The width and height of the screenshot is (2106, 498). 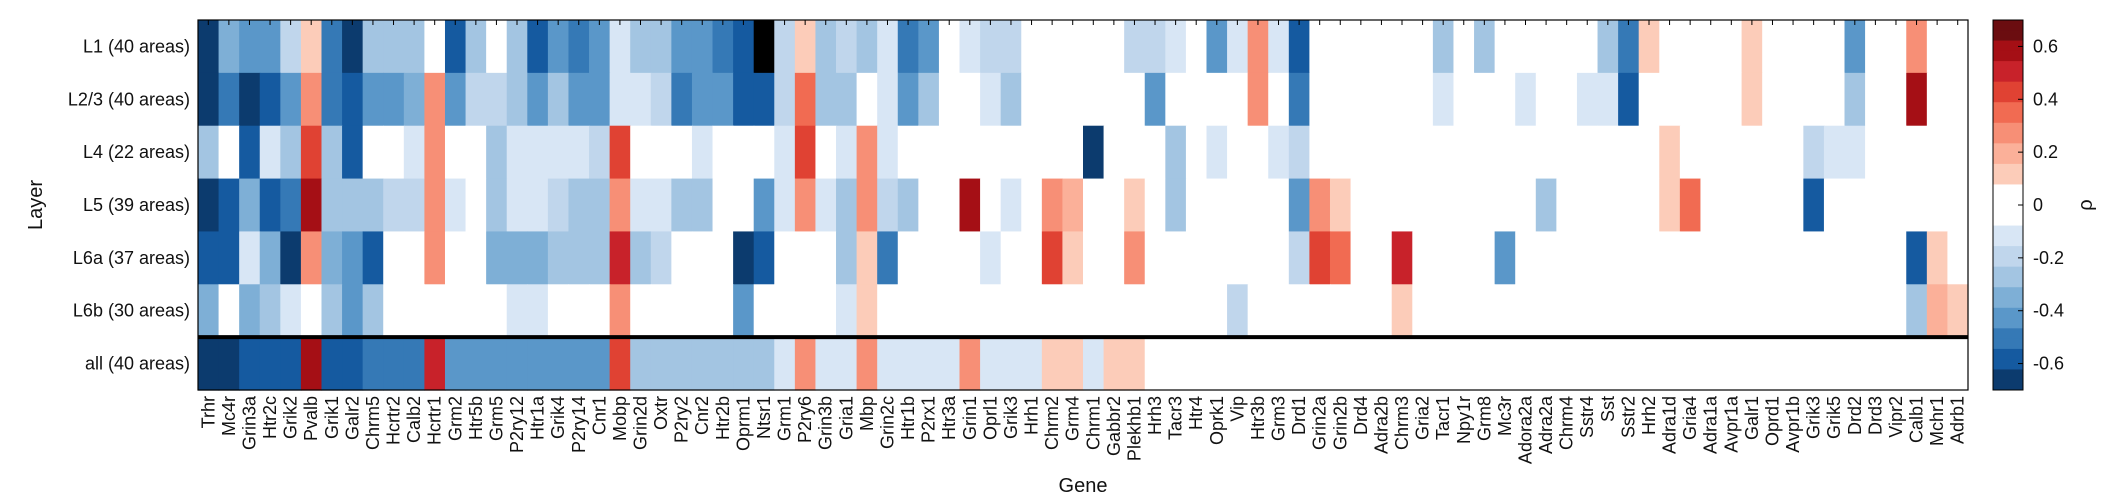 I want to click on x-tick-label: Galr2, so click(x=352, y=418).